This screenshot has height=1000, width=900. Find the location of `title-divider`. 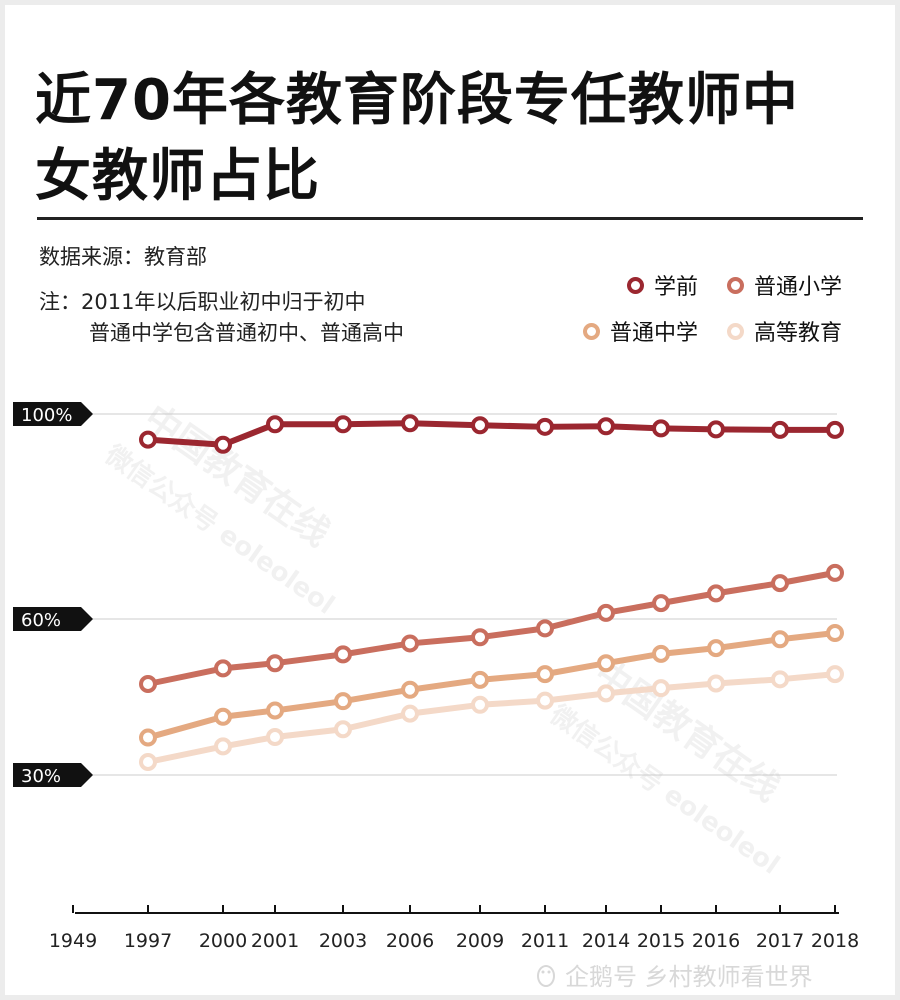

title-divider is located at coordinates (450, 218).